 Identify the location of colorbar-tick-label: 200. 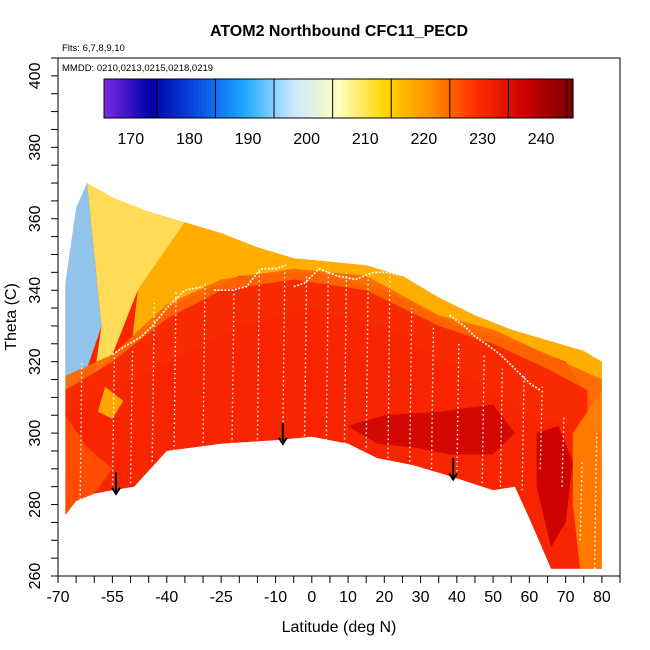
(306, 139).